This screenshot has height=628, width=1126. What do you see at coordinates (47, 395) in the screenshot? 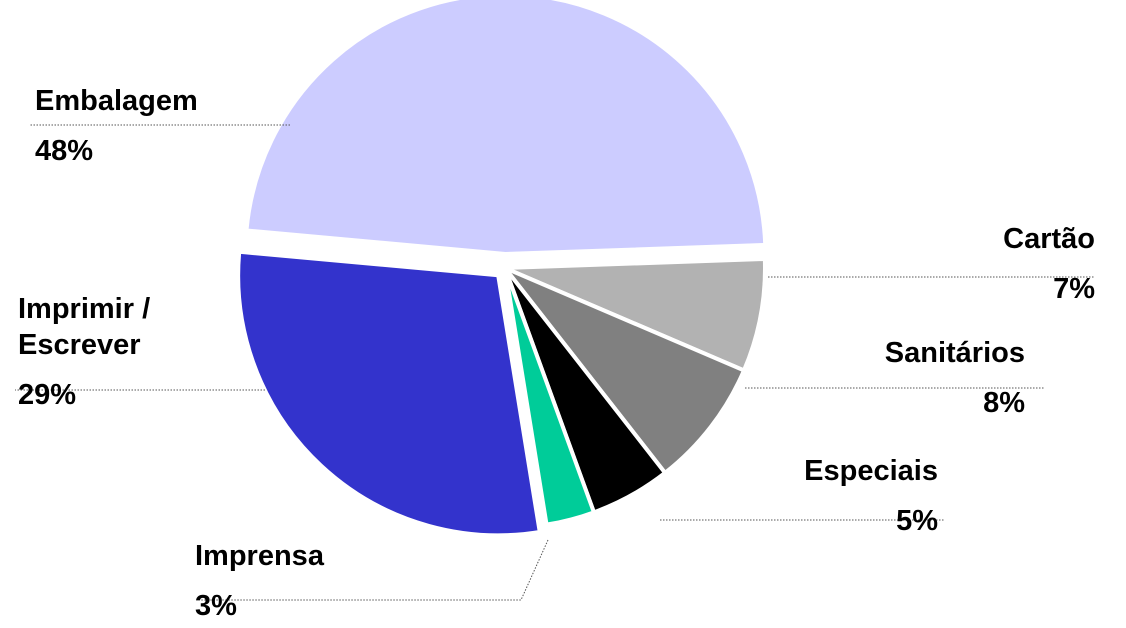
I see `value-label: 29%` at bounding box center [47, 395].